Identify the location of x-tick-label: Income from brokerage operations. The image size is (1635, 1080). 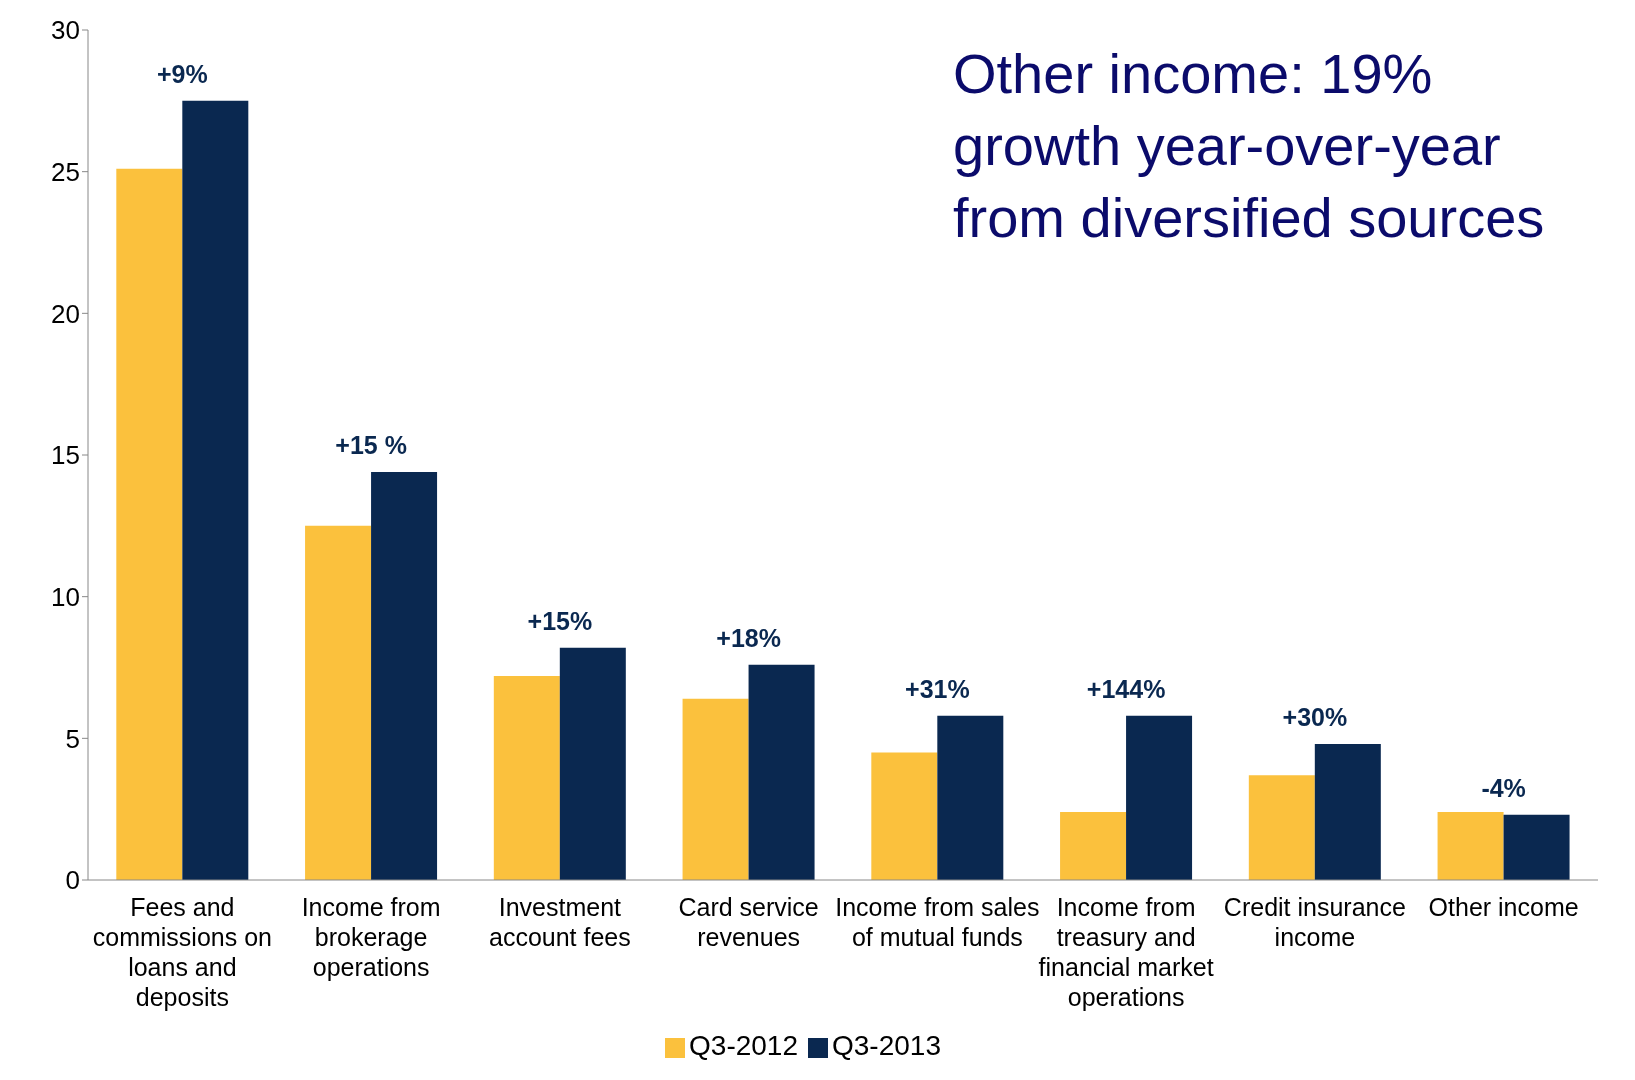
(371, 937).